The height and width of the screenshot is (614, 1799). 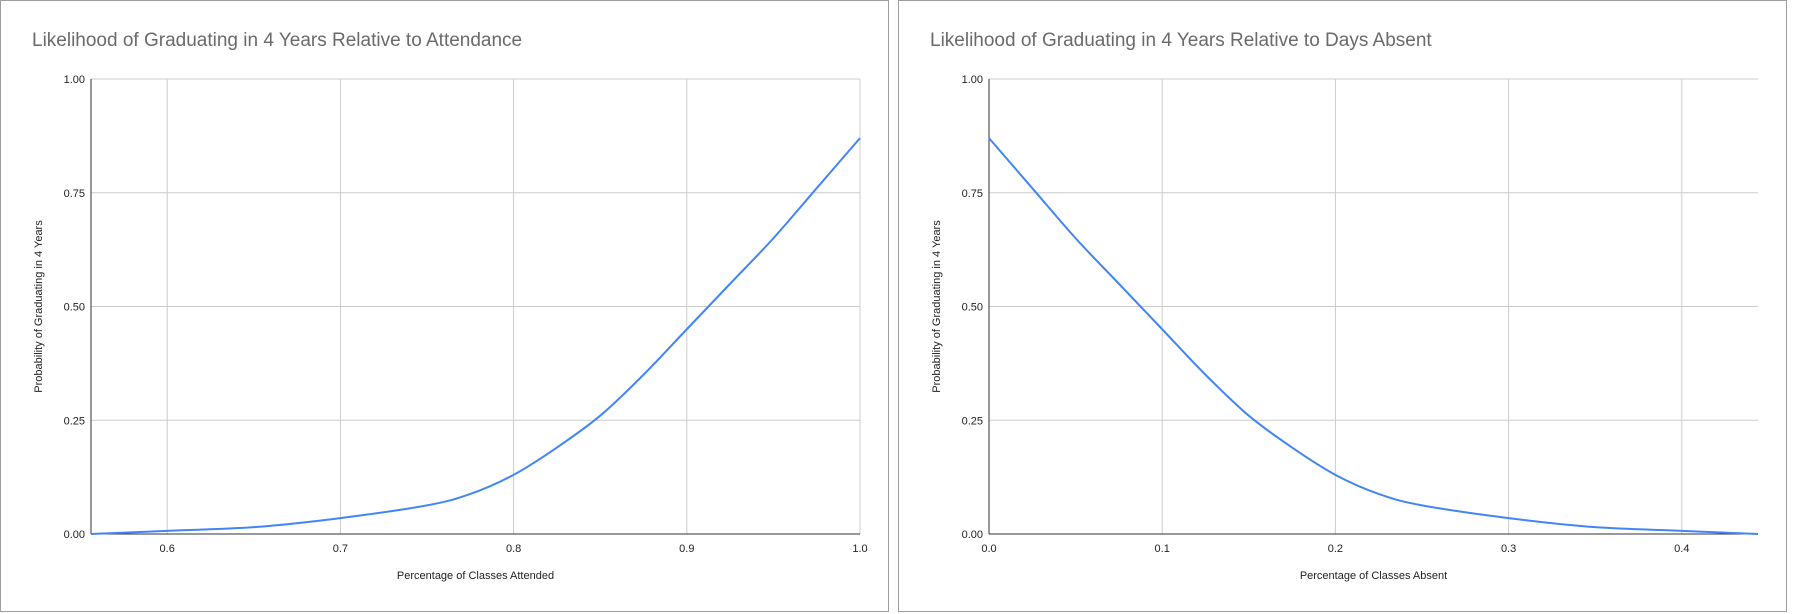 I want to click on x-tick-label: 0.1, so click(x=1162, y=549).